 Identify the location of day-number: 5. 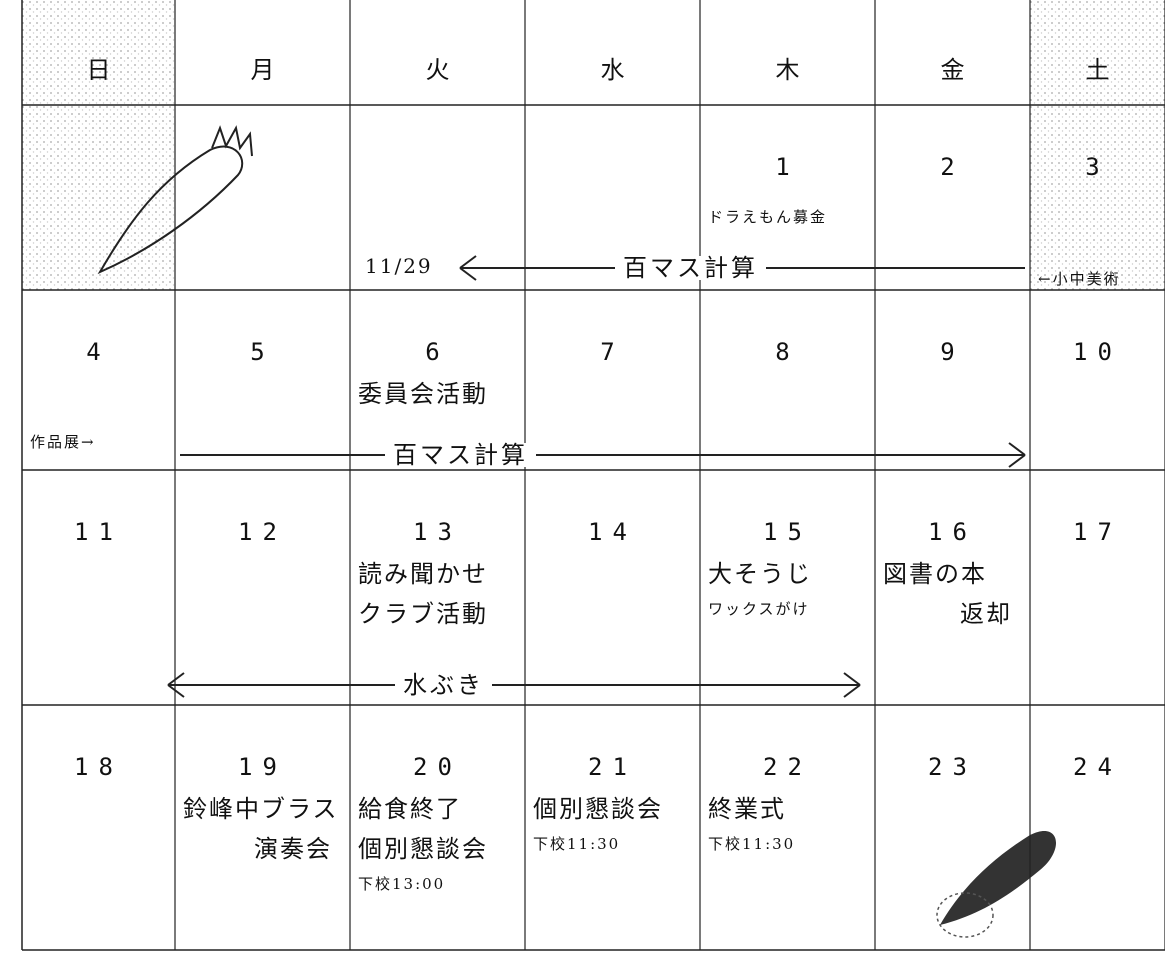
(262, 352).